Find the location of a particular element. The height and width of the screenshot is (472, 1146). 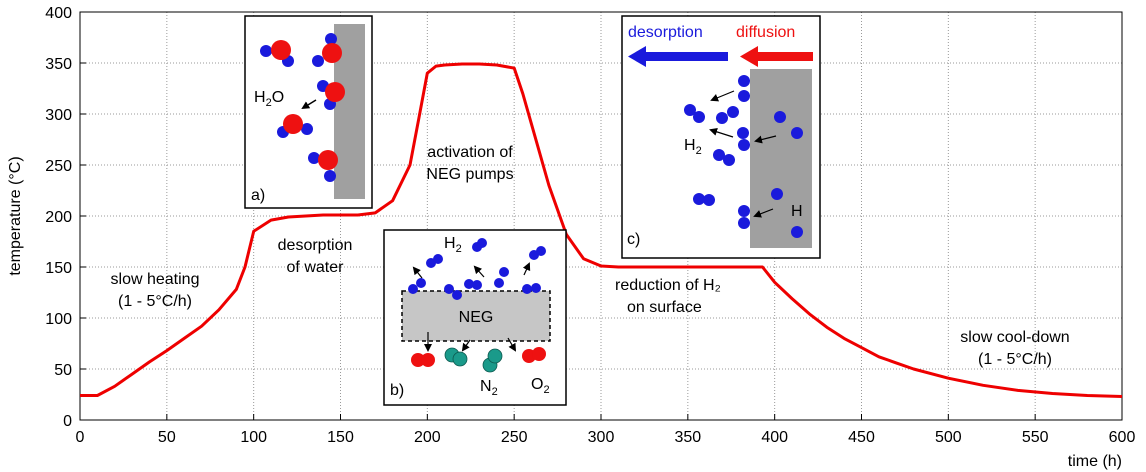

y-tick-label: 350 is located at coordinates (58, 64).